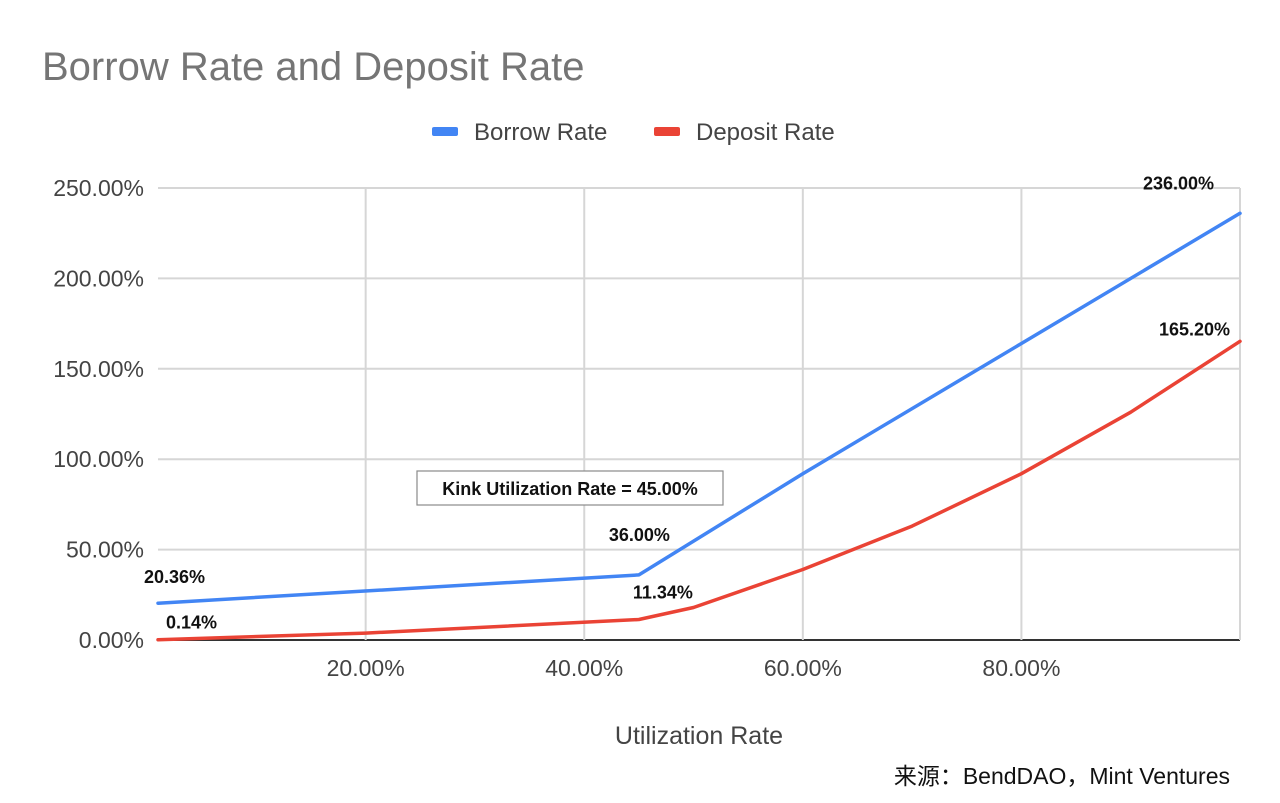  What do you see at coordinates (98, 278) in the screenshot?
I see `y-tick-label: 200.00%` at bounding box center [98, 278].